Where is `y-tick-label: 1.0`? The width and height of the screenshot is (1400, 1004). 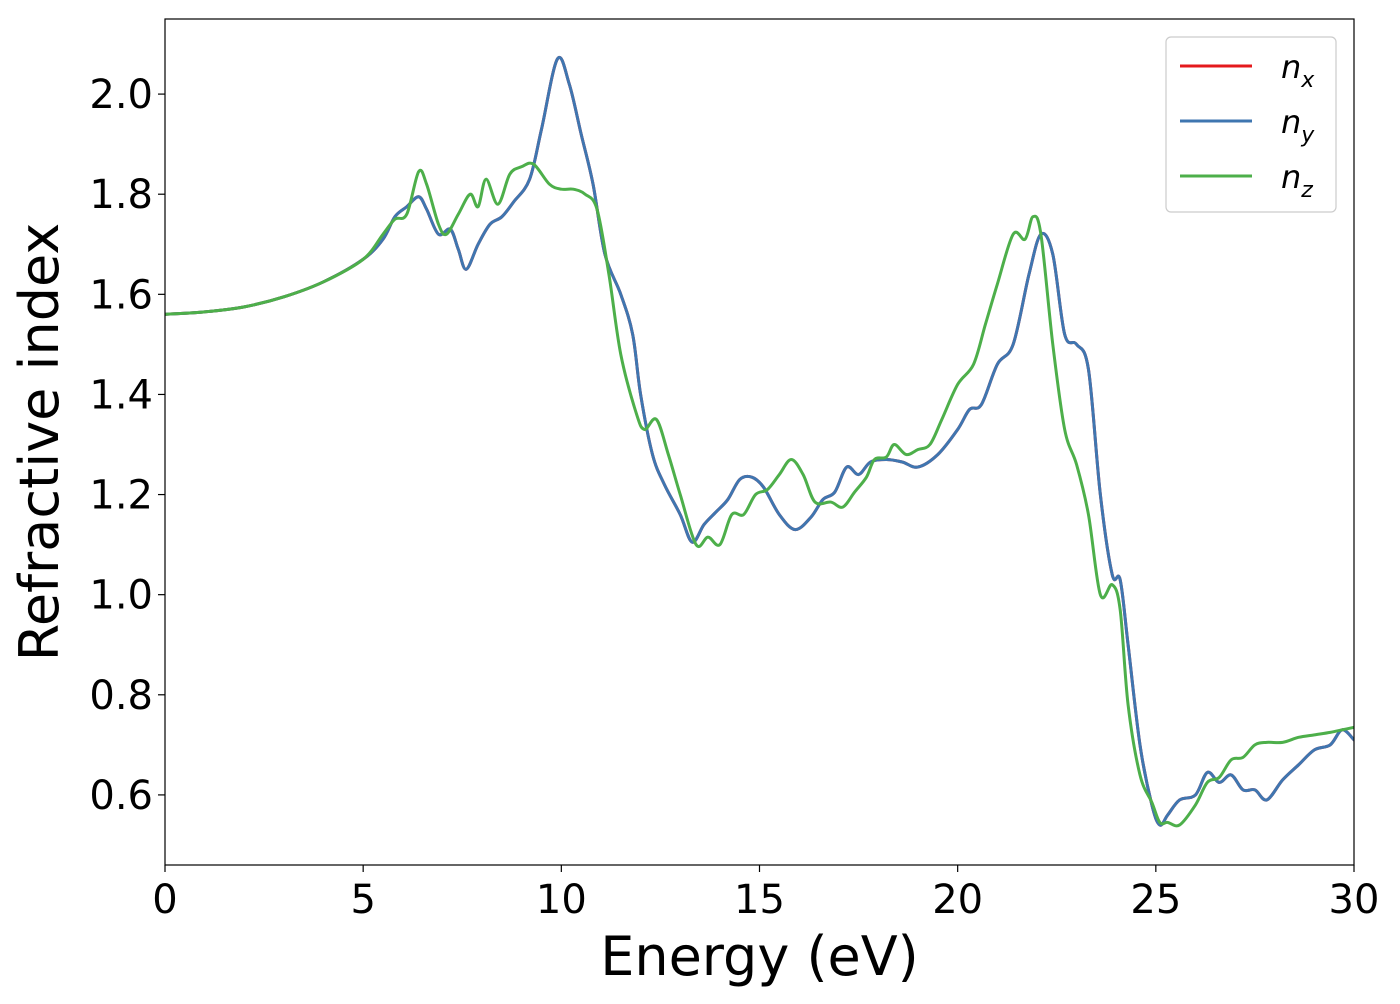 y-tick-label: 1.0 is located at coordinates (121, 596).